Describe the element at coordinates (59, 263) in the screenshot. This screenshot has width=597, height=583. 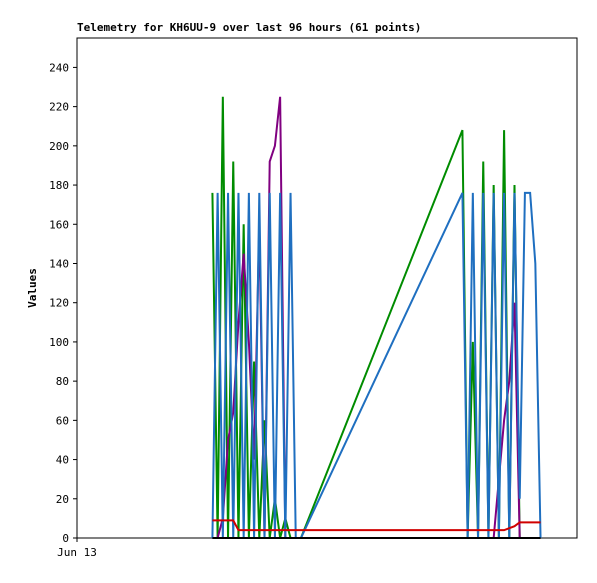
I see `y-tick-label: 140` at that location.